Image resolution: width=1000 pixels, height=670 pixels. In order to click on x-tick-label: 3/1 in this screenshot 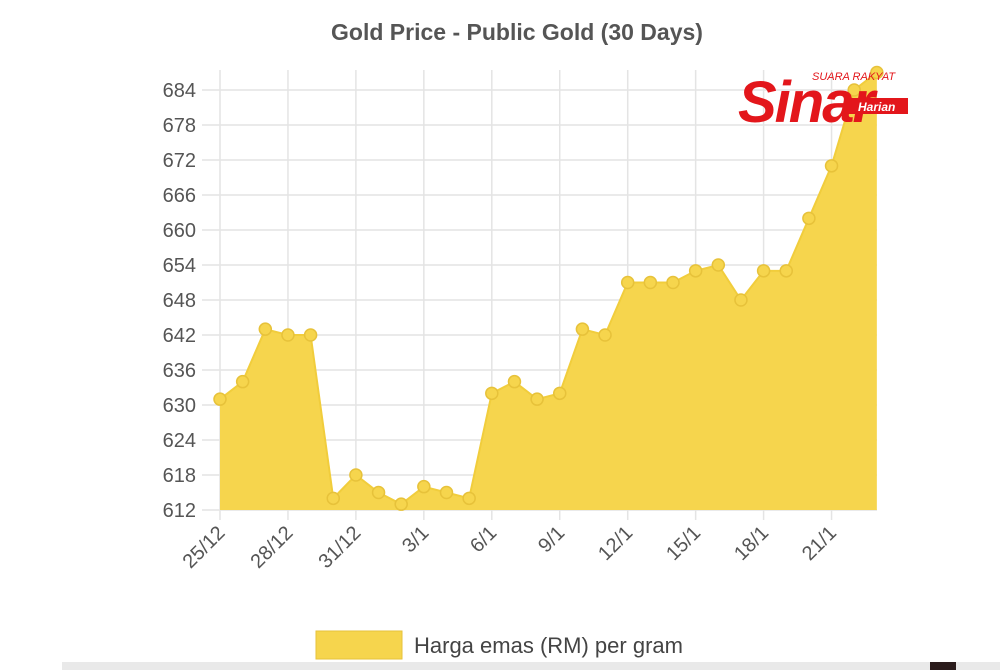, I will do `click(415, 539)`.